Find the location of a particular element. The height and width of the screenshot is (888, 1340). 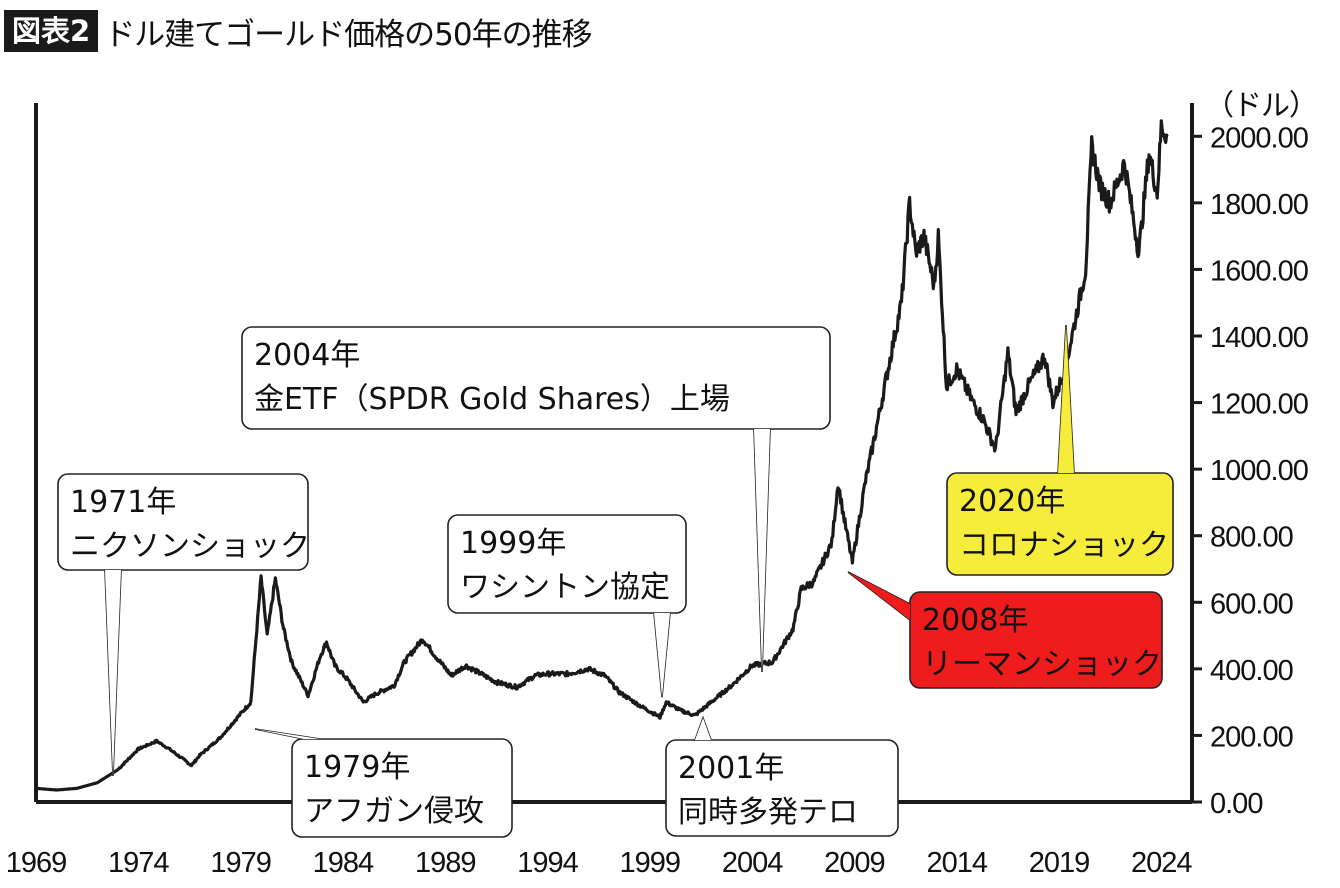

y-tick-label: 200.00 is located at coordinates (1251, 737).